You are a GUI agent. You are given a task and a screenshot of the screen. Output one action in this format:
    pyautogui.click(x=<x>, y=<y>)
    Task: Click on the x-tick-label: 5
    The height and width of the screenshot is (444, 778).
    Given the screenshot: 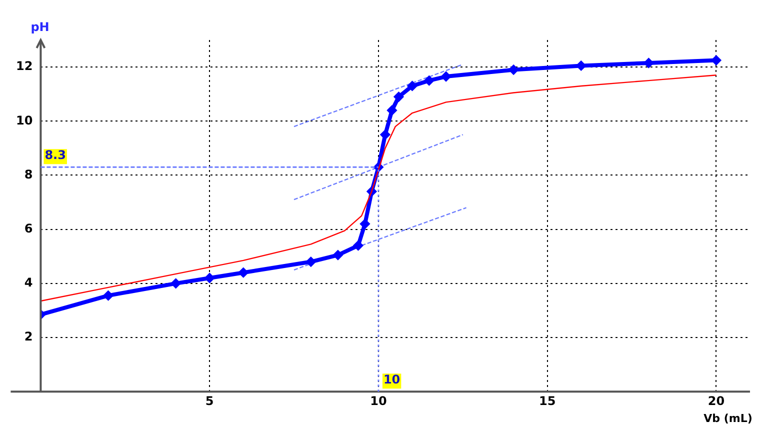 What is the action you would take?
    pyautogui.click(x=209, y=401)
    